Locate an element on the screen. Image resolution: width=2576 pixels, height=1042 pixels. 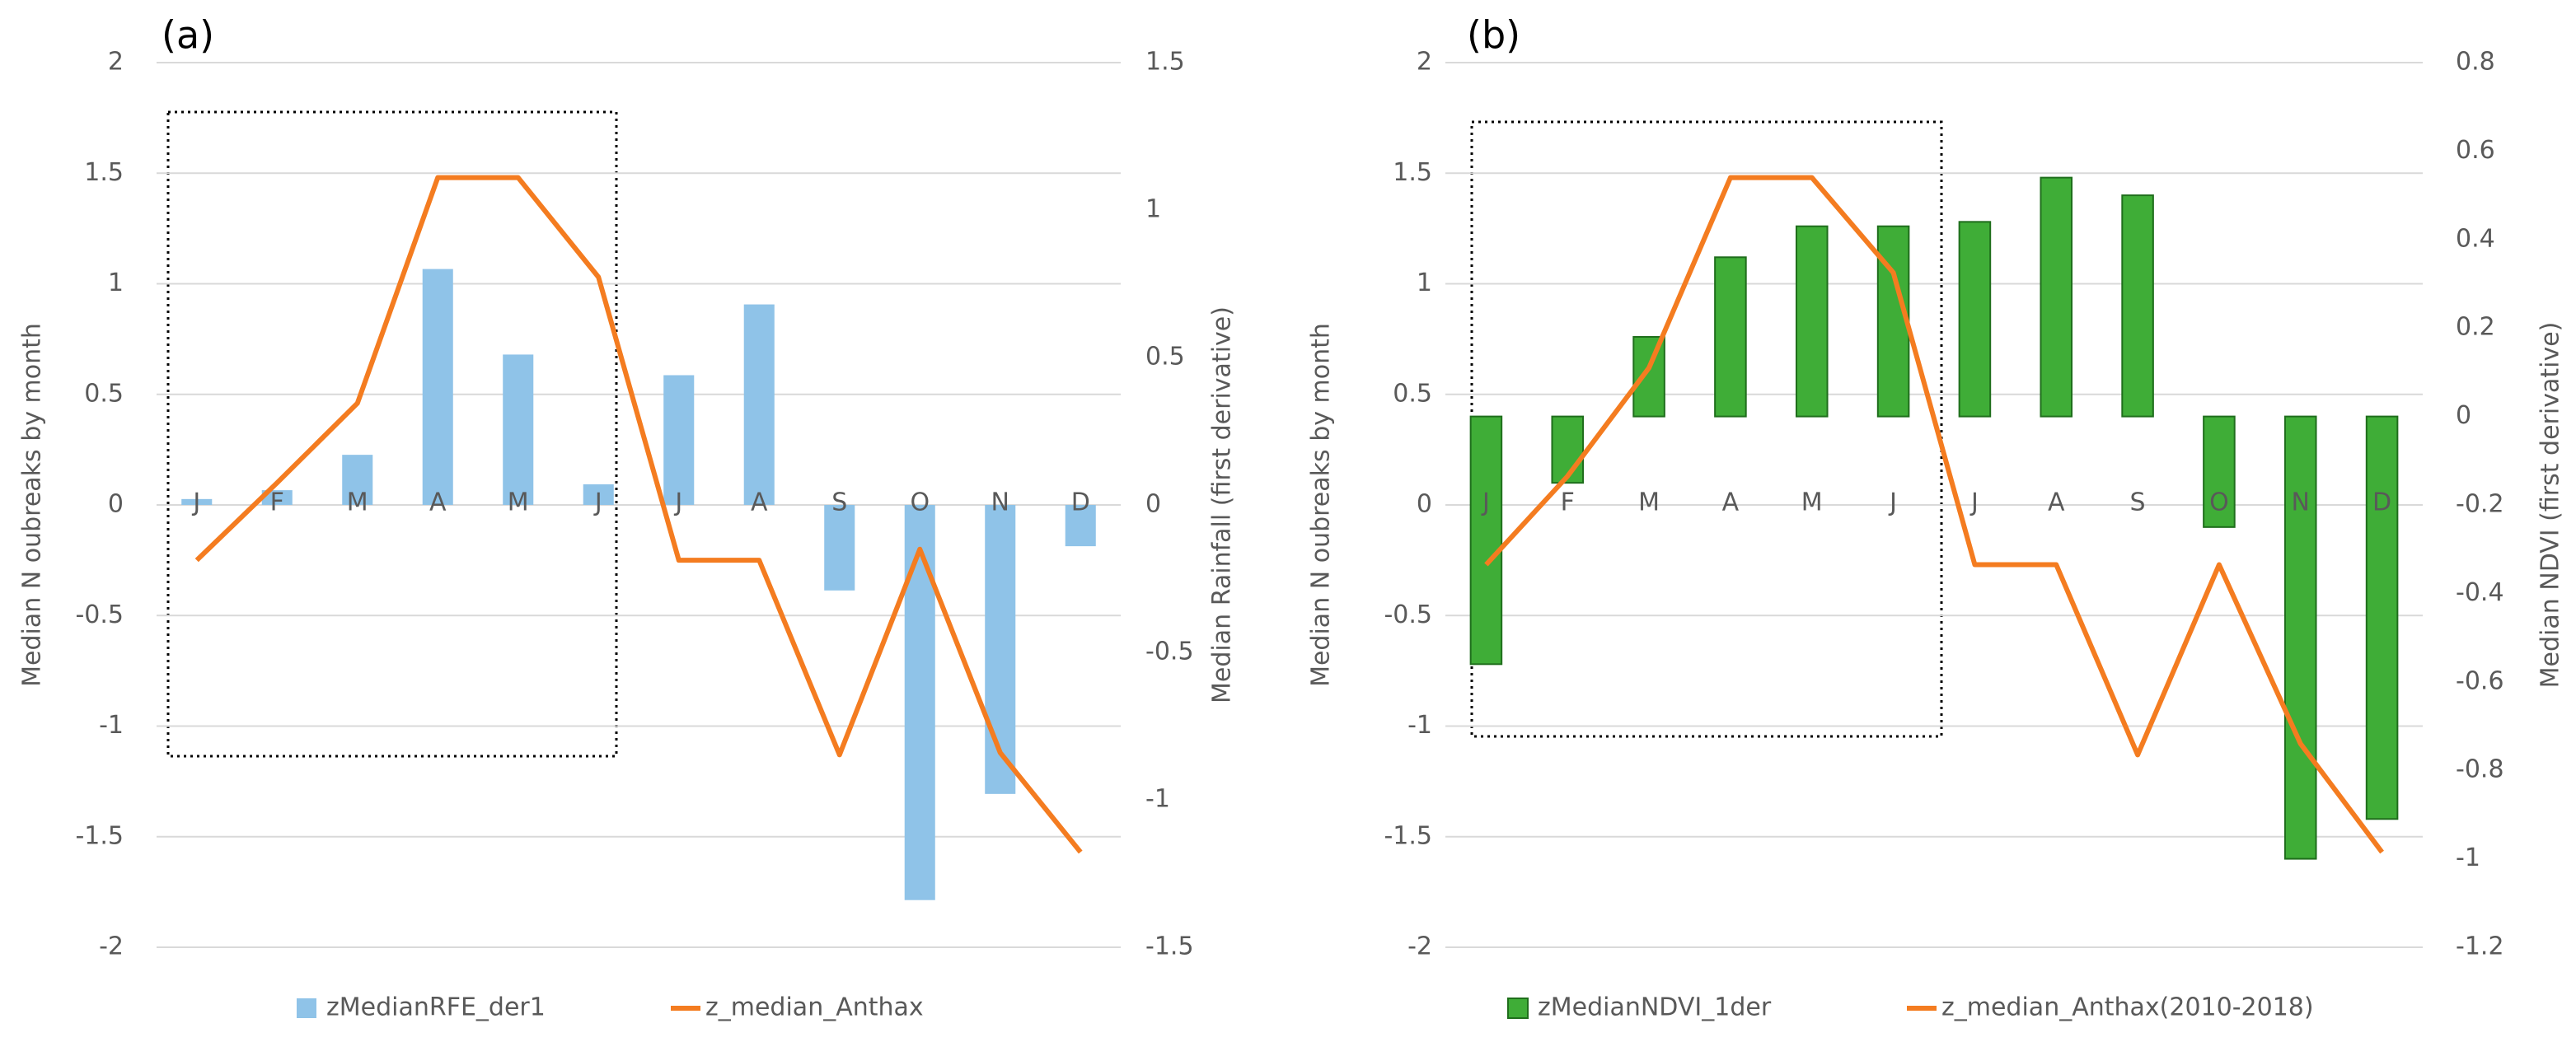
y2-tick-label: 0.2 is located at coordinates (2475, 328).